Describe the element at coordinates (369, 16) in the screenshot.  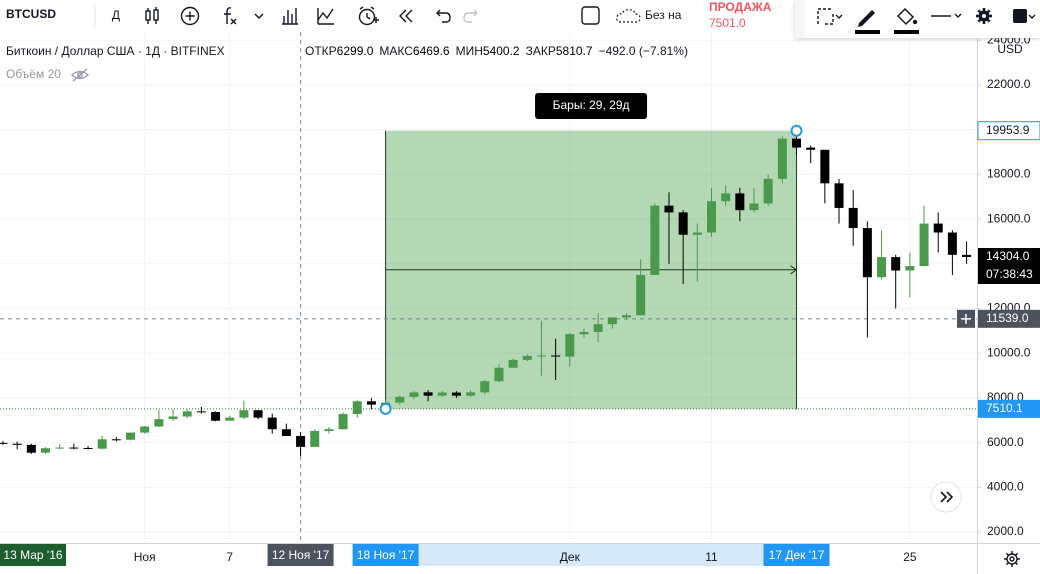
I see `alert-button` at that location.